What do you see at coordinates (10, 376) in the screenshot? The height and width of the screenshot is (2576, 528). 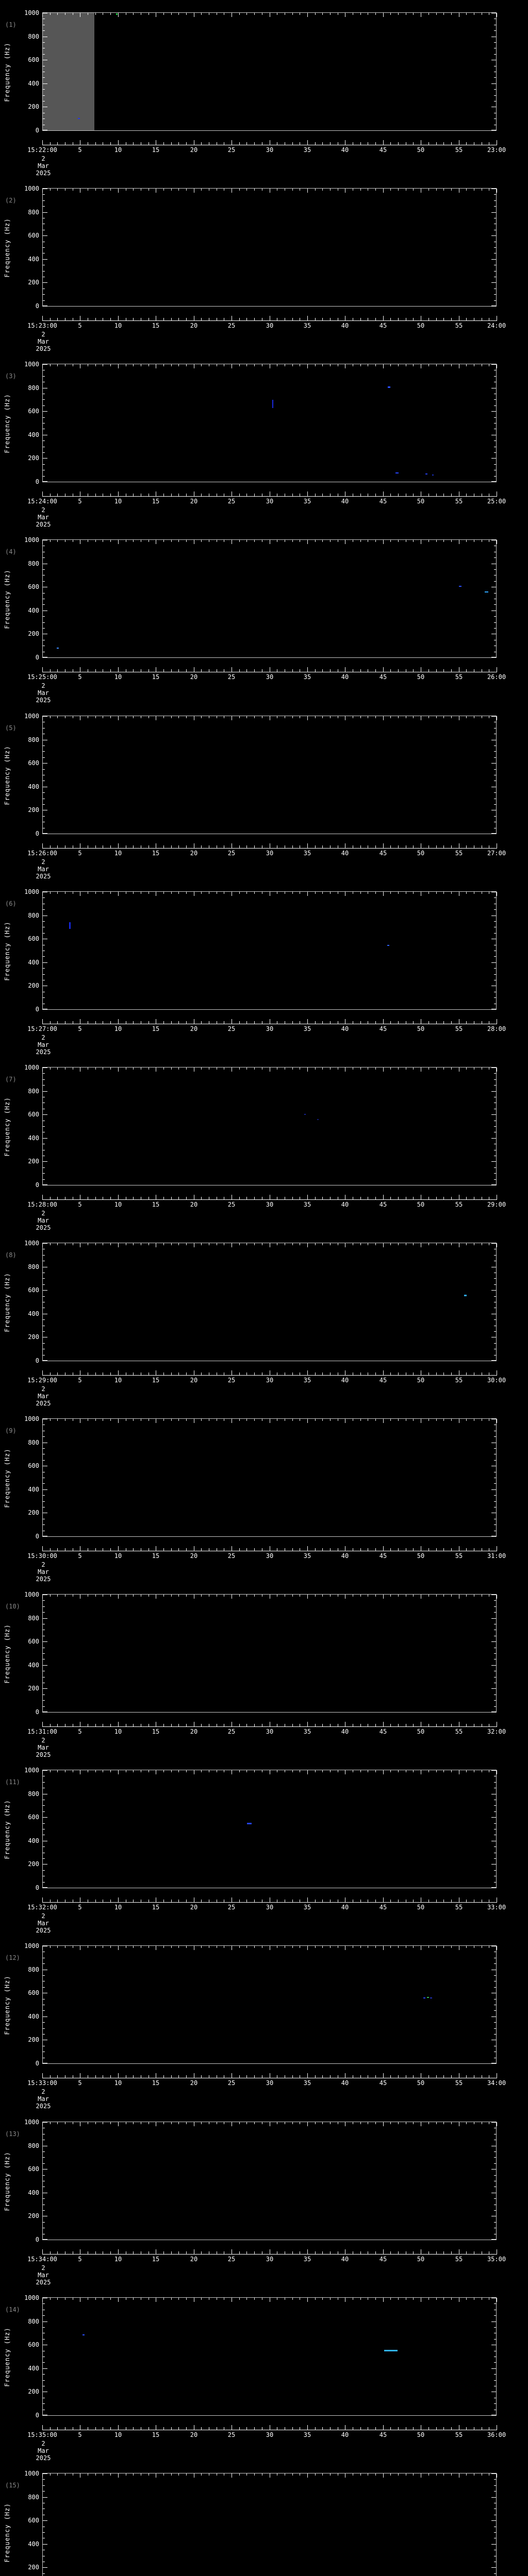 I see `panel-number-label: (3)` at bounding box center [10, 376].